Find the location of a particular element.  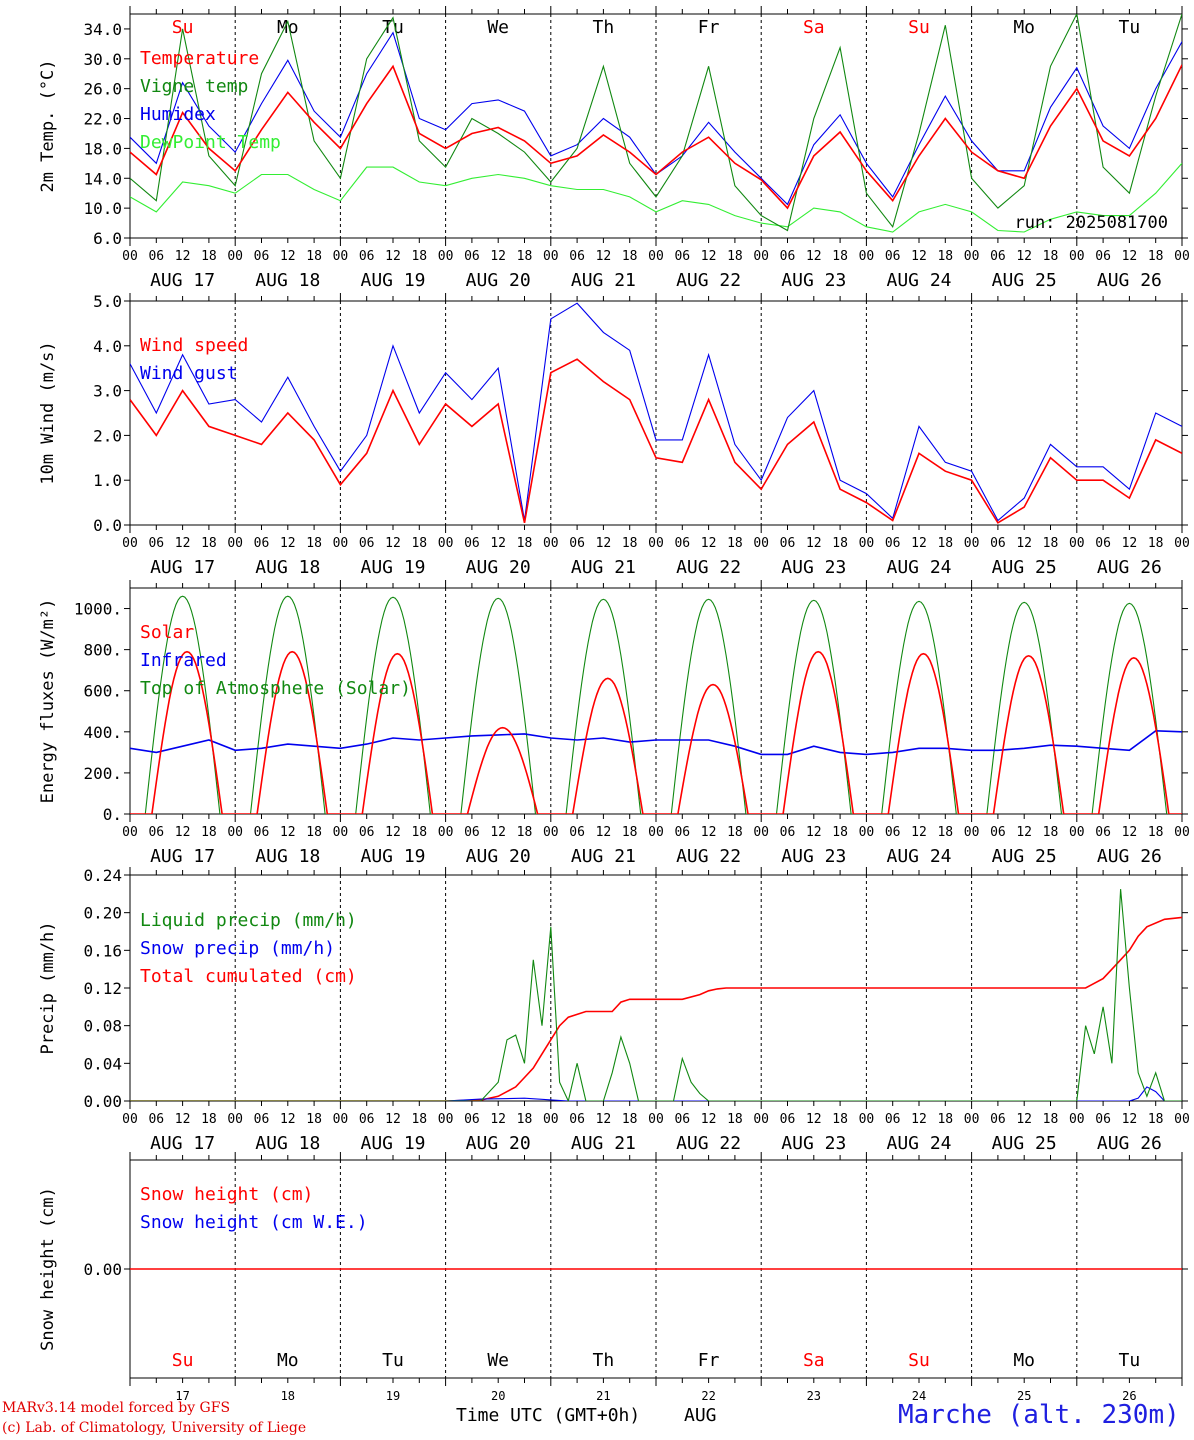

dewpoint-legend: DewPoint Temp is located at coordinates (210, 142).